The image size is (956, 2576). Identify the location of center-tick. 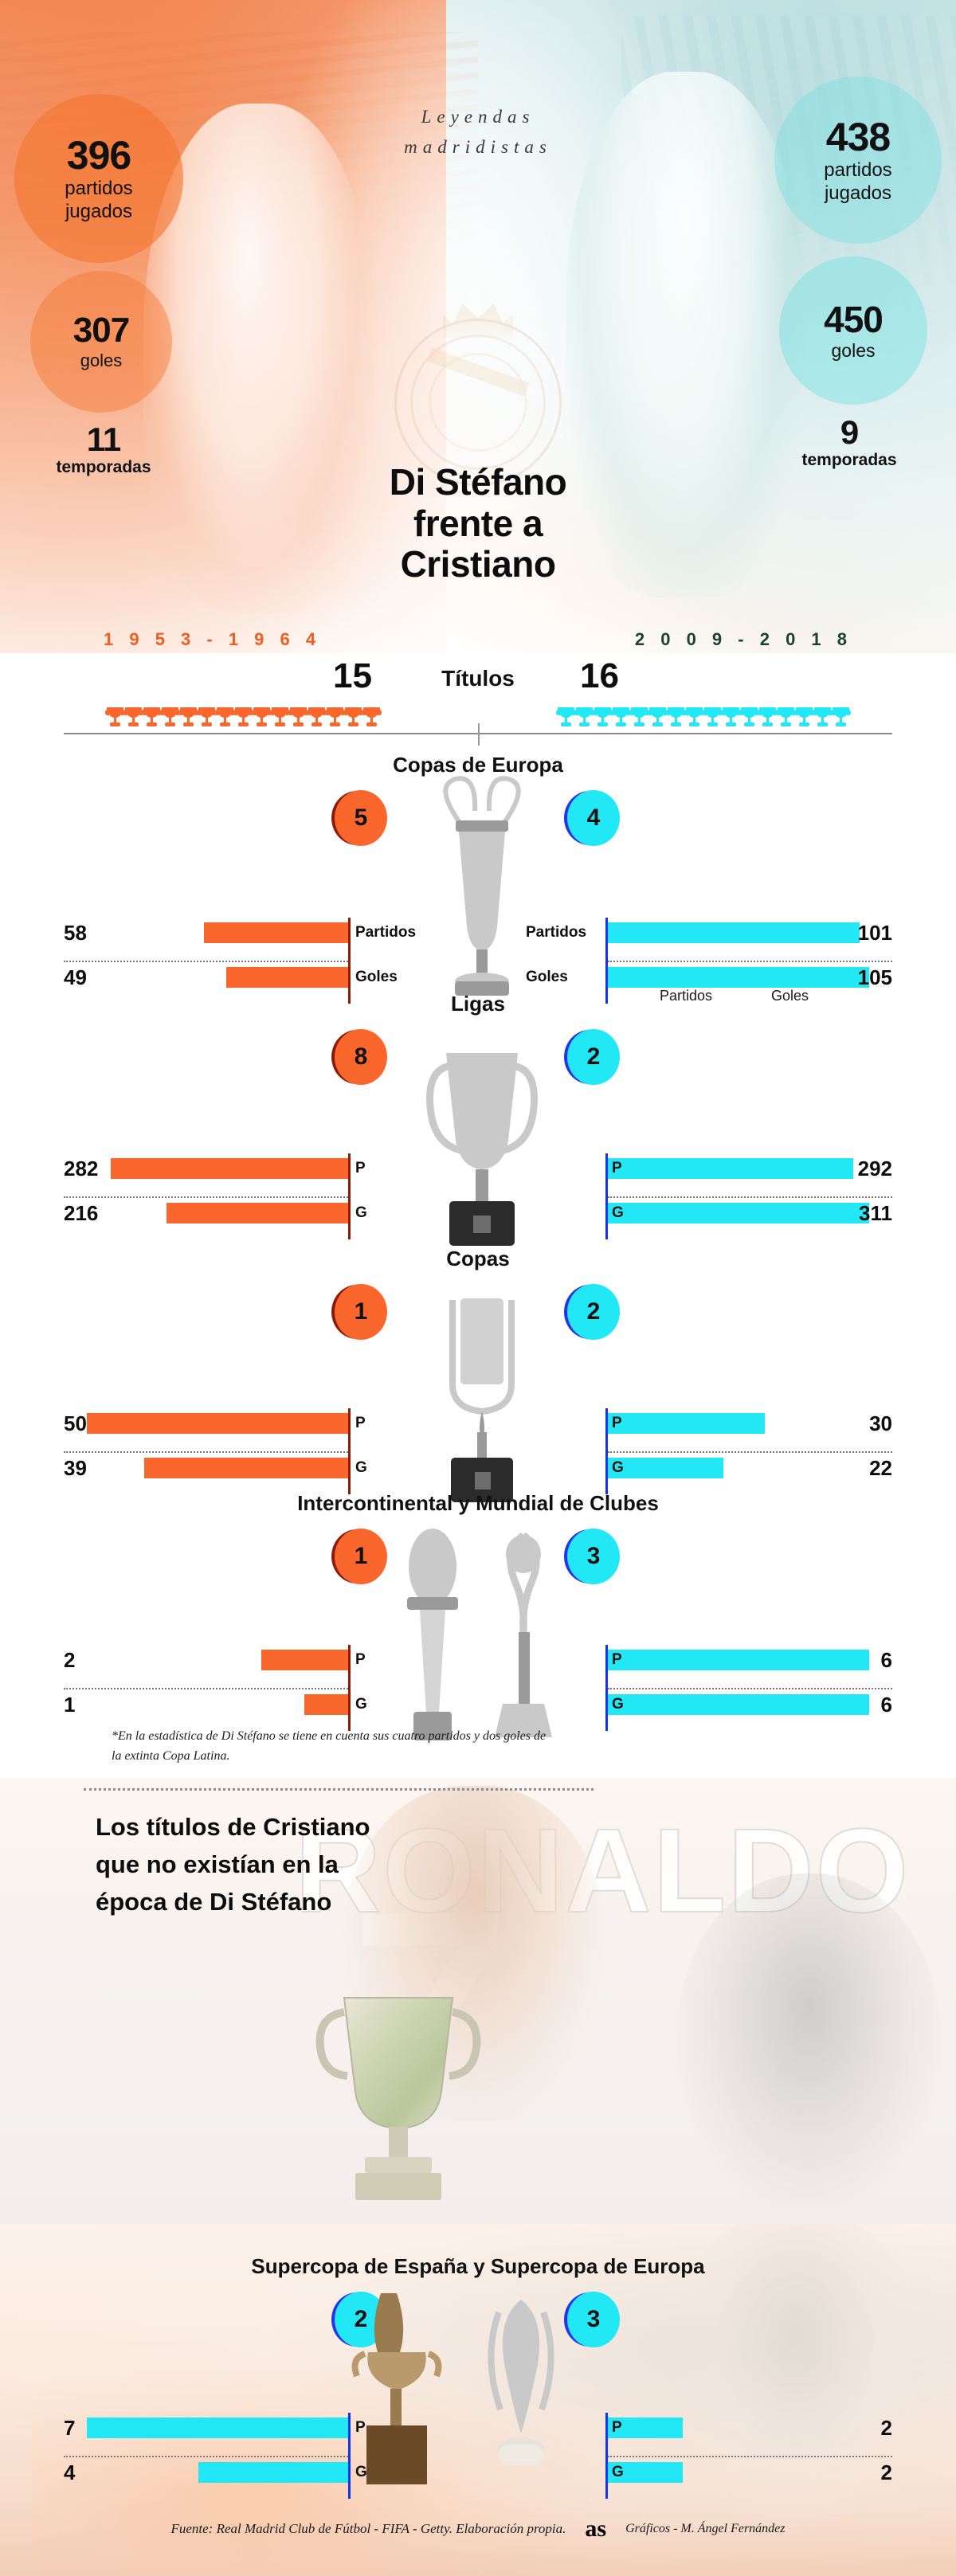
(479, 734).